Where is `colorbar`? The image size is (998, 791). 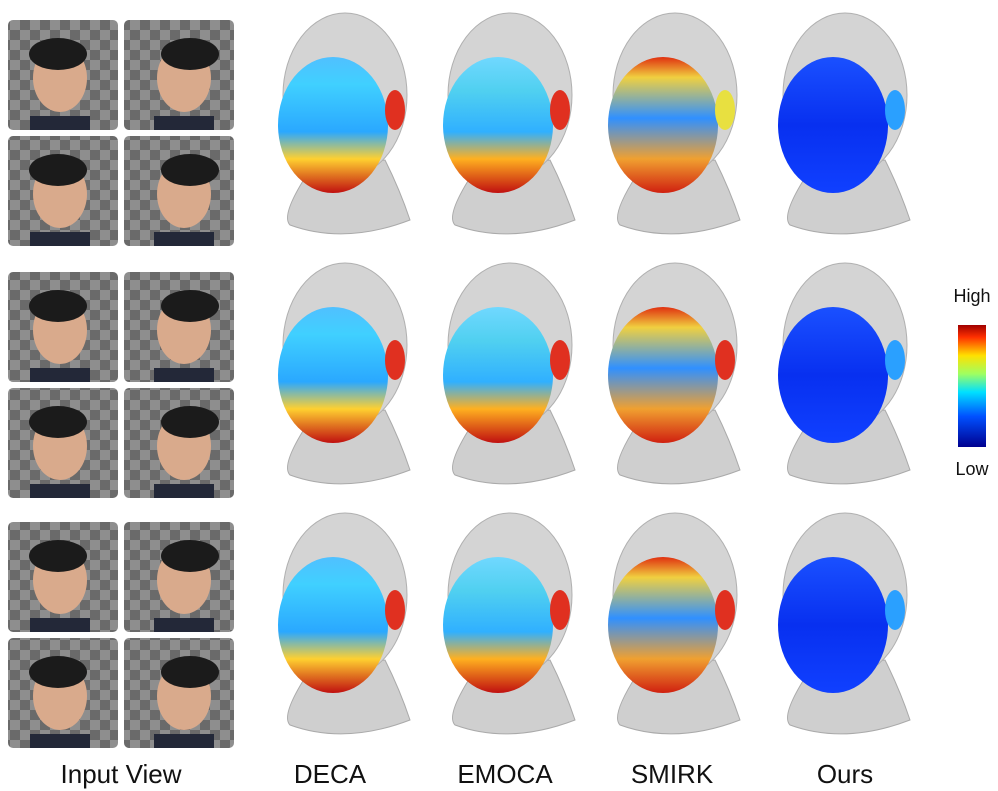 colorbar is located at coordinates (972, 386).